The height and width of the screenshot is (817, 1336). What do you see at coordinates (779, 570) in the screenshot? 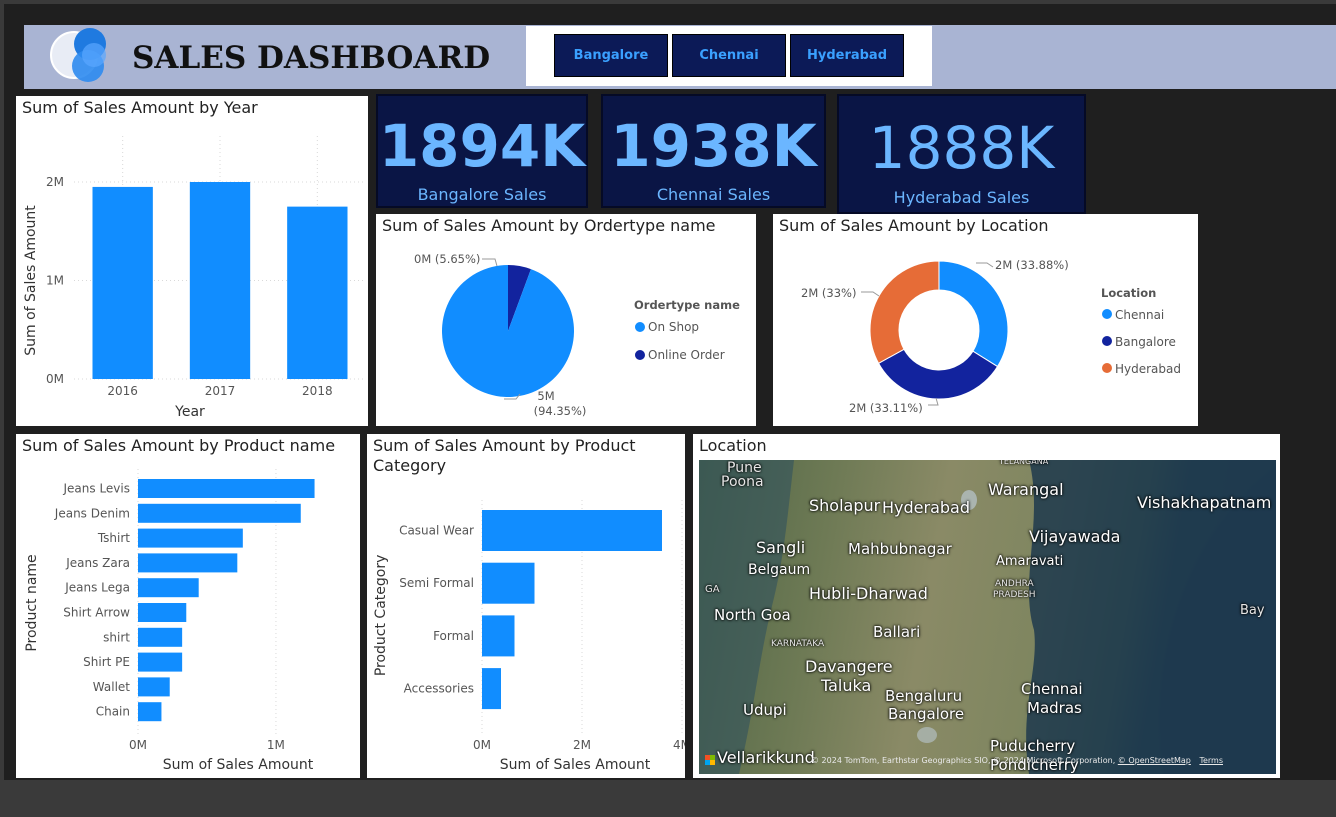
I see `map-place-label: Belgaum` at bounding box center [779, 570].